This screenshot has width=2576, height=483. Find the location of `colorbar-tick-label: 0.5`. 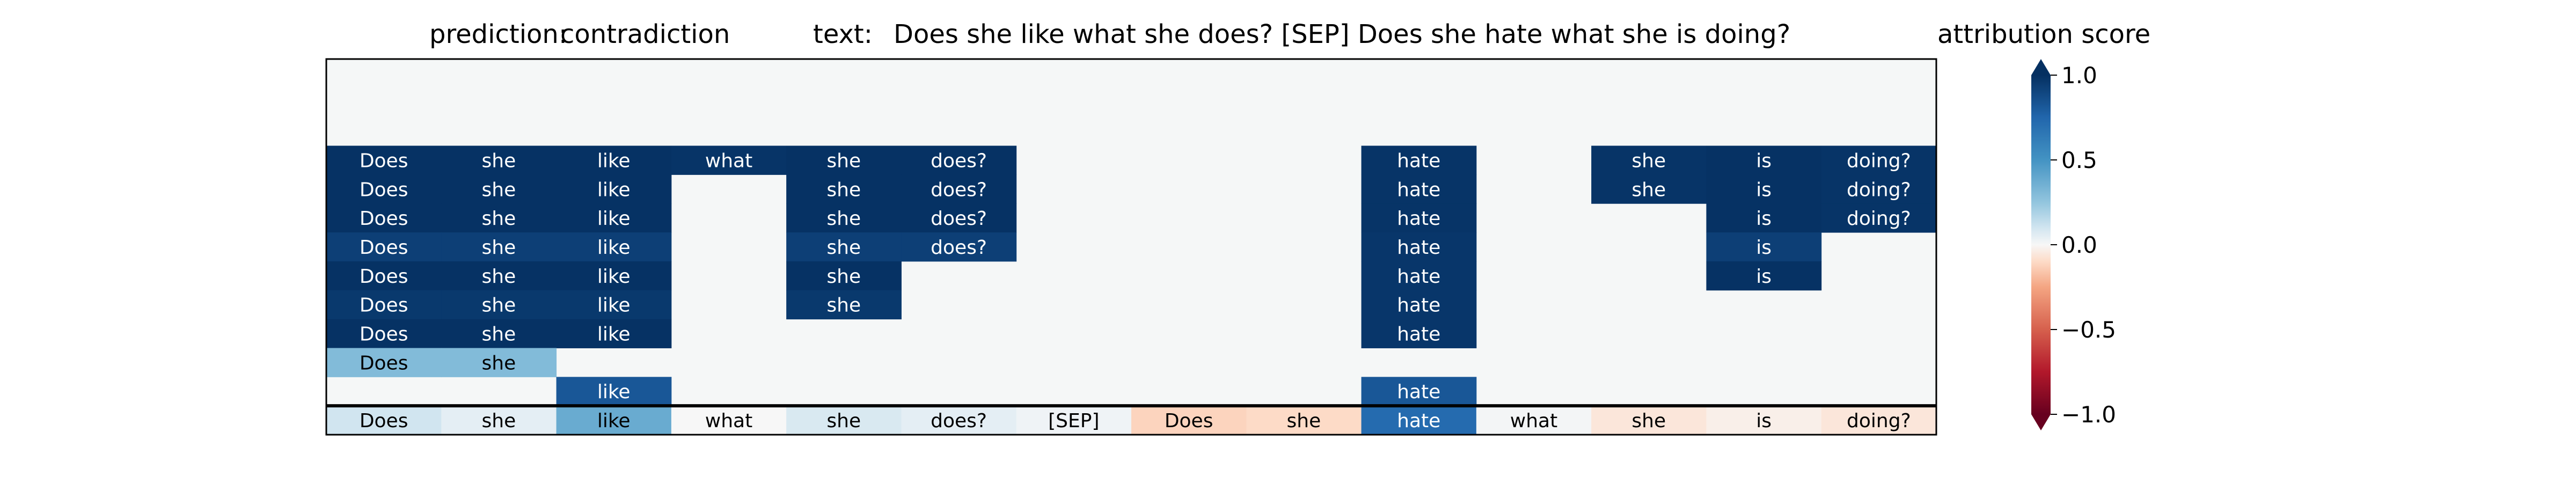

colorbar-tick-label: 0.5 is located at coordinates (2079, 160).